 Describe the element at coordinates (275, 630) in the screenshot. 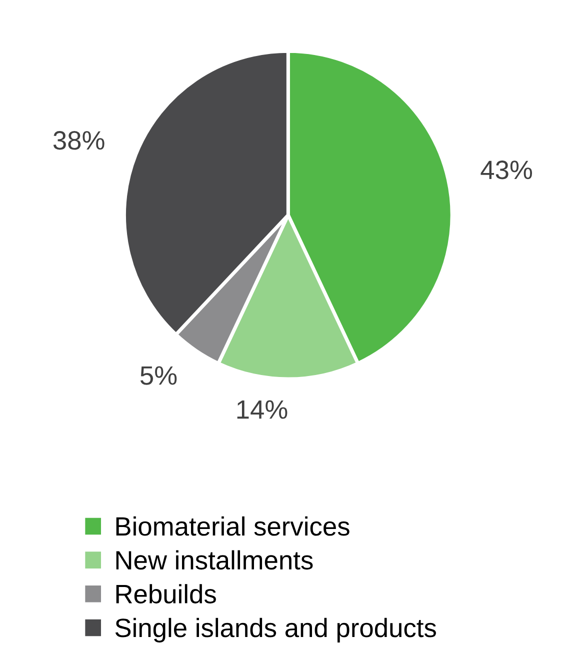

I see `legend-label: Single islands and products` at that location.